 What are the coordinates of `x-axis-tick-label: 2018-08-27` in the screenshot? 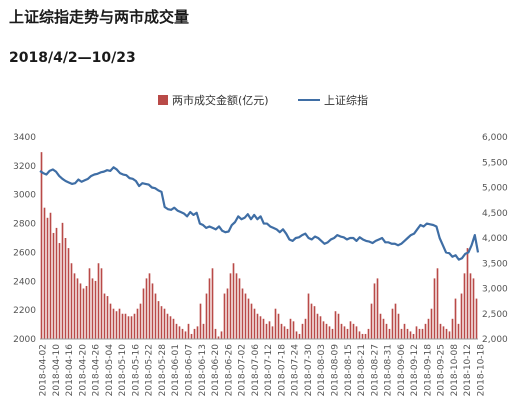 It's located at (375, 370).